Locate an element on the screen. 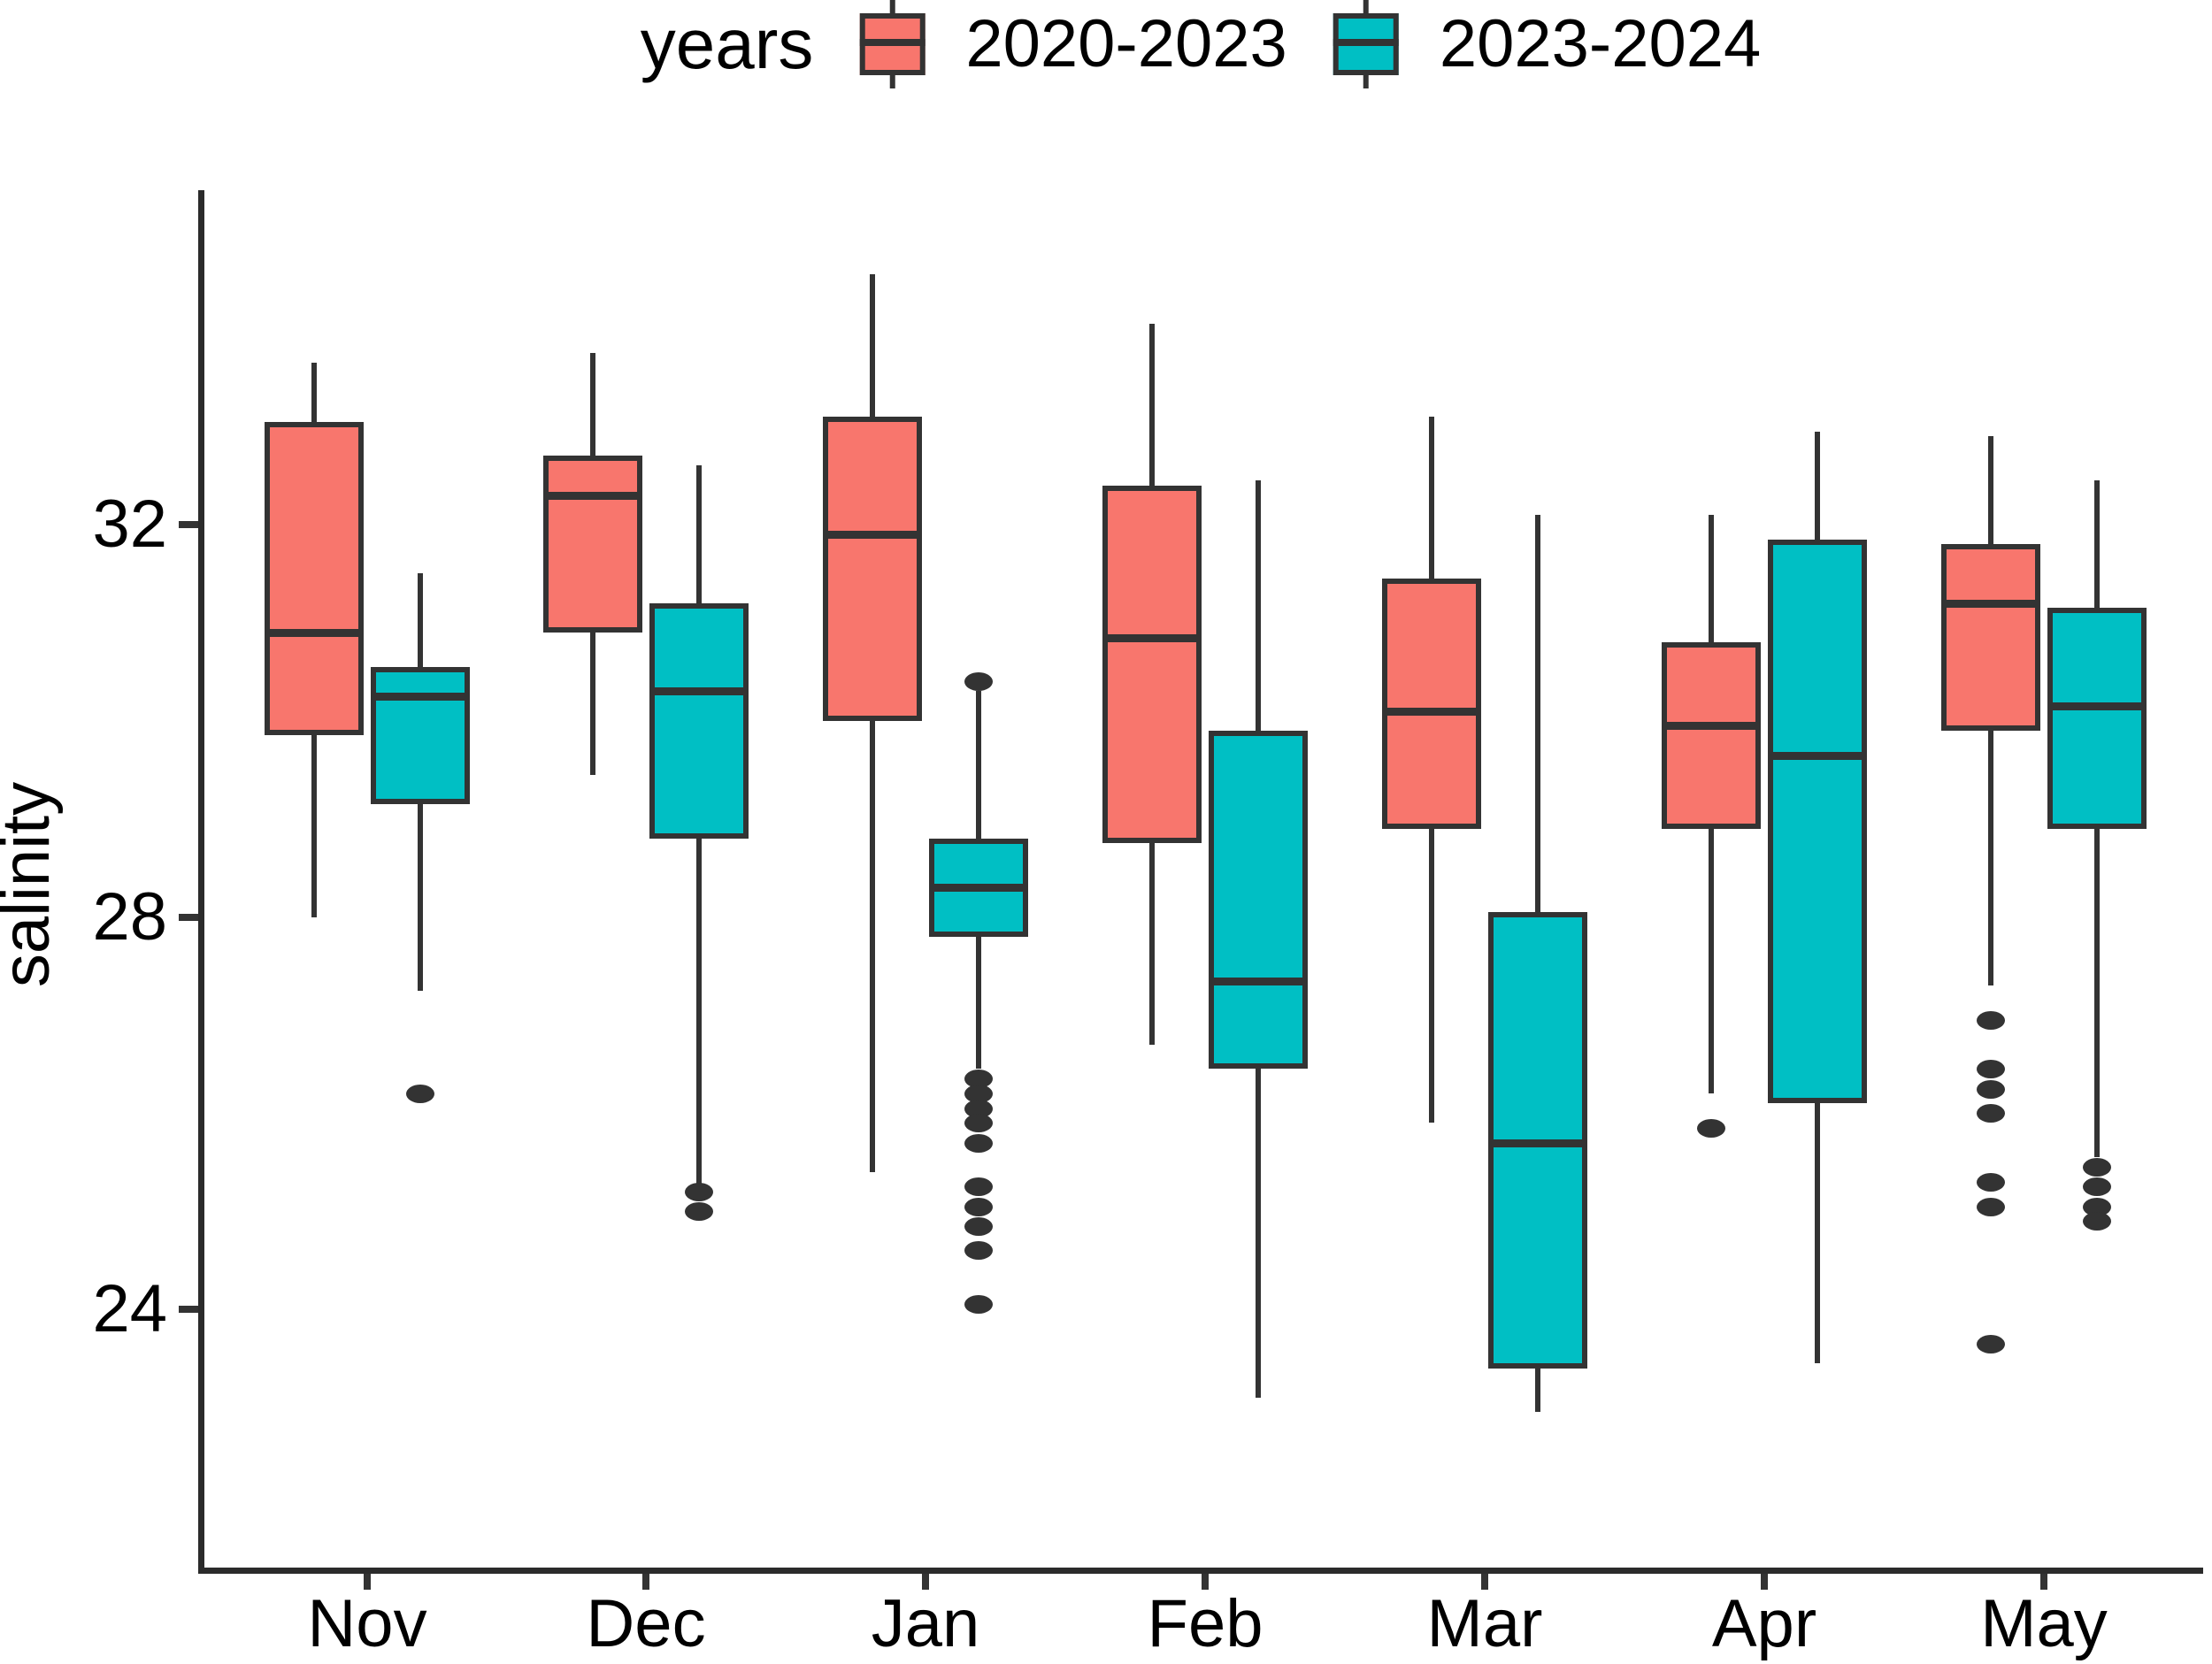 The height and width of the screenshot is (1664, 2212). legend: years 2020-2023 2023-2024 is located at coordinates (1201, 44).